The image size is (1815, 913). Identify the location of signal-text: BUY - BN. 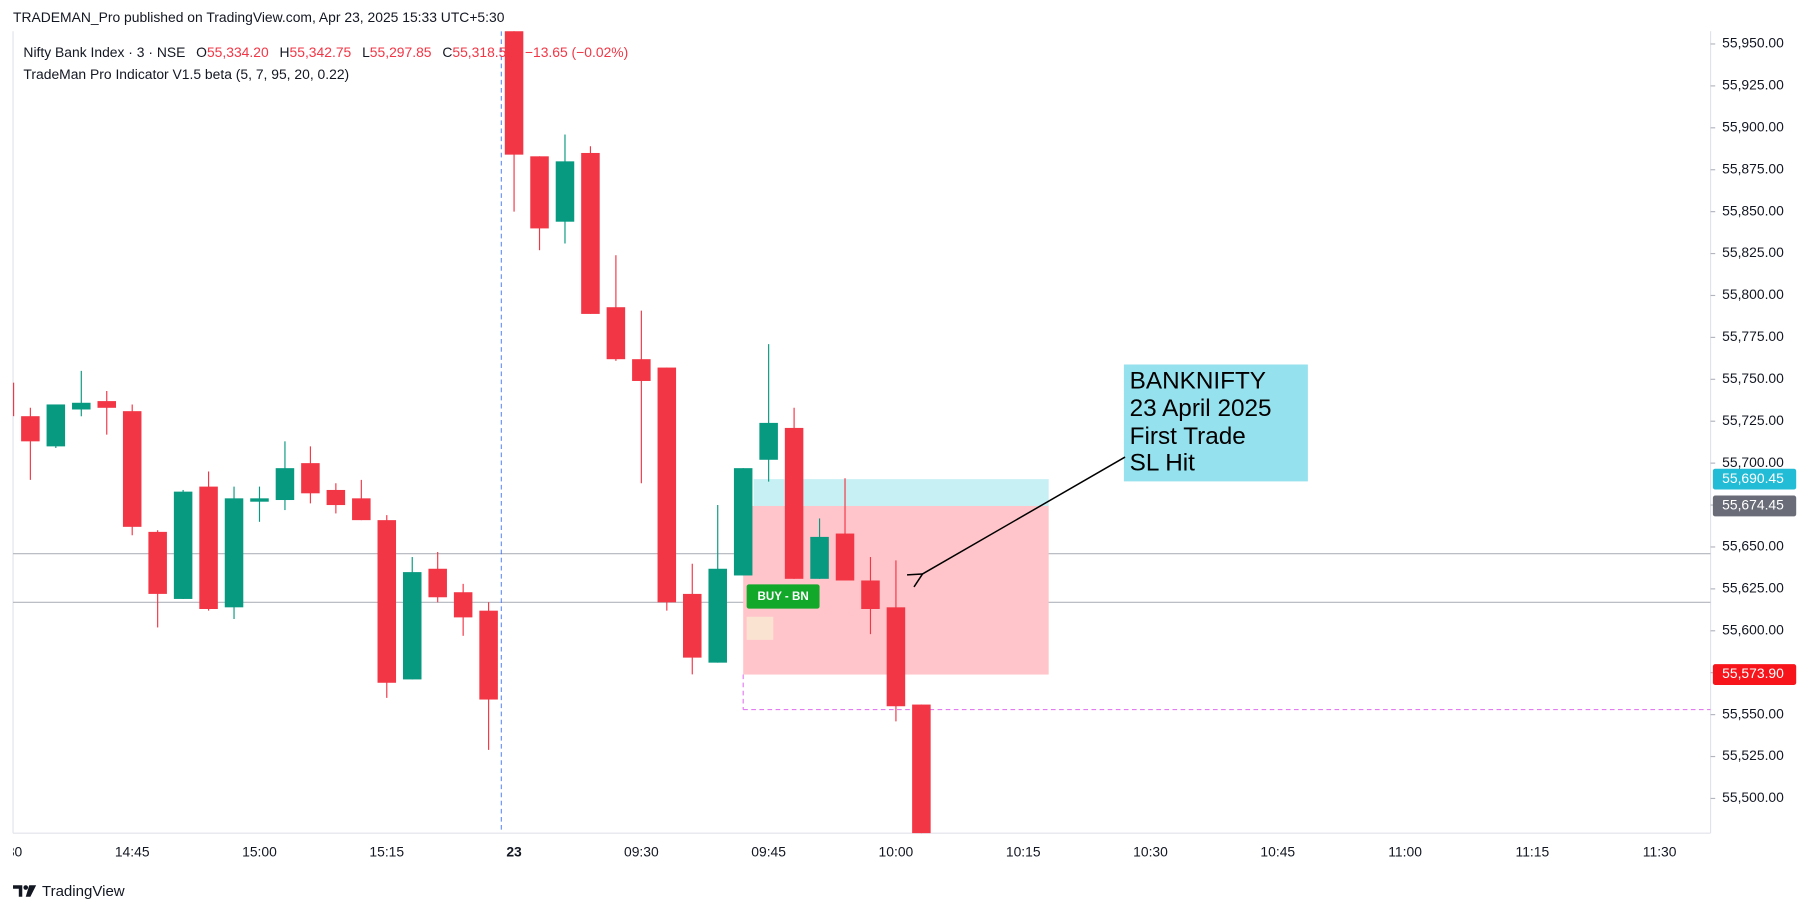
(783, 597).